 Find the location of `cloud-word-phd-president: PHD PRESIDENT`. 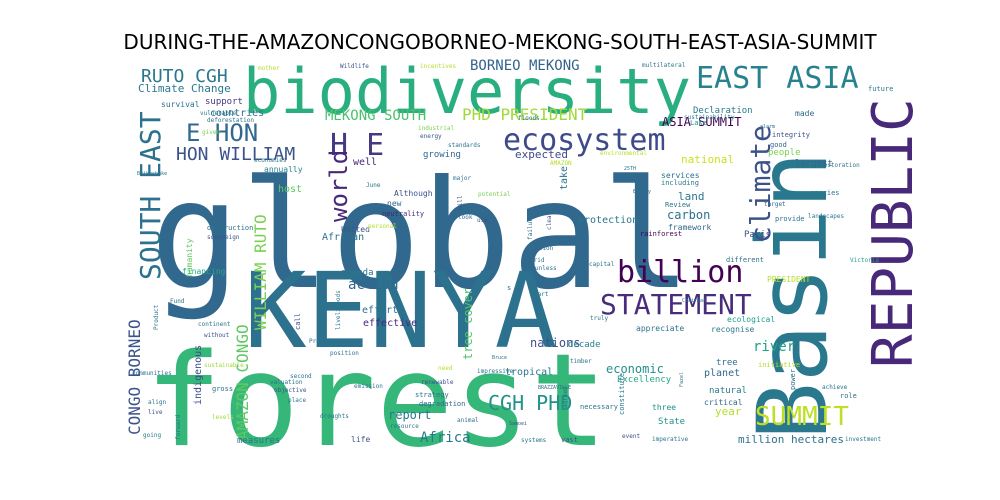

cloud-word-phd-president: PHD PRESIDENT is located at coordinates (525, 114).